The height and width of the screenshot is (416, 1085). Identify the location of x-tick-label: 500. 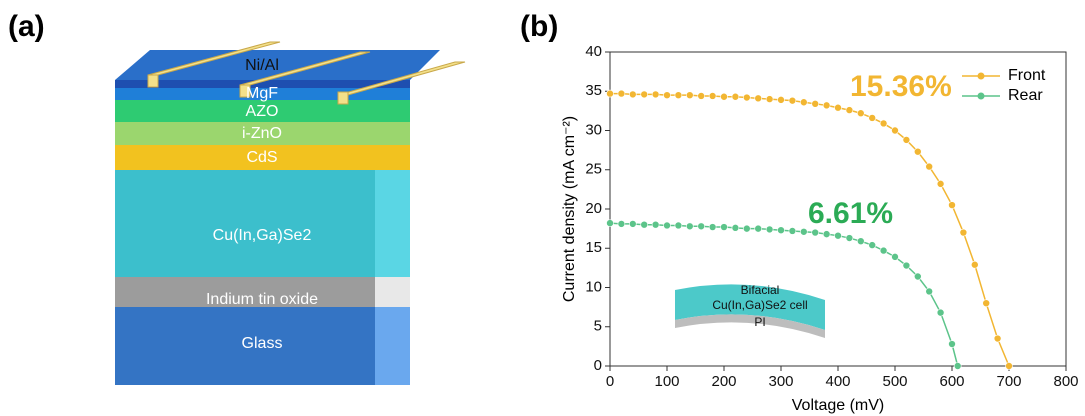
(894, 381).